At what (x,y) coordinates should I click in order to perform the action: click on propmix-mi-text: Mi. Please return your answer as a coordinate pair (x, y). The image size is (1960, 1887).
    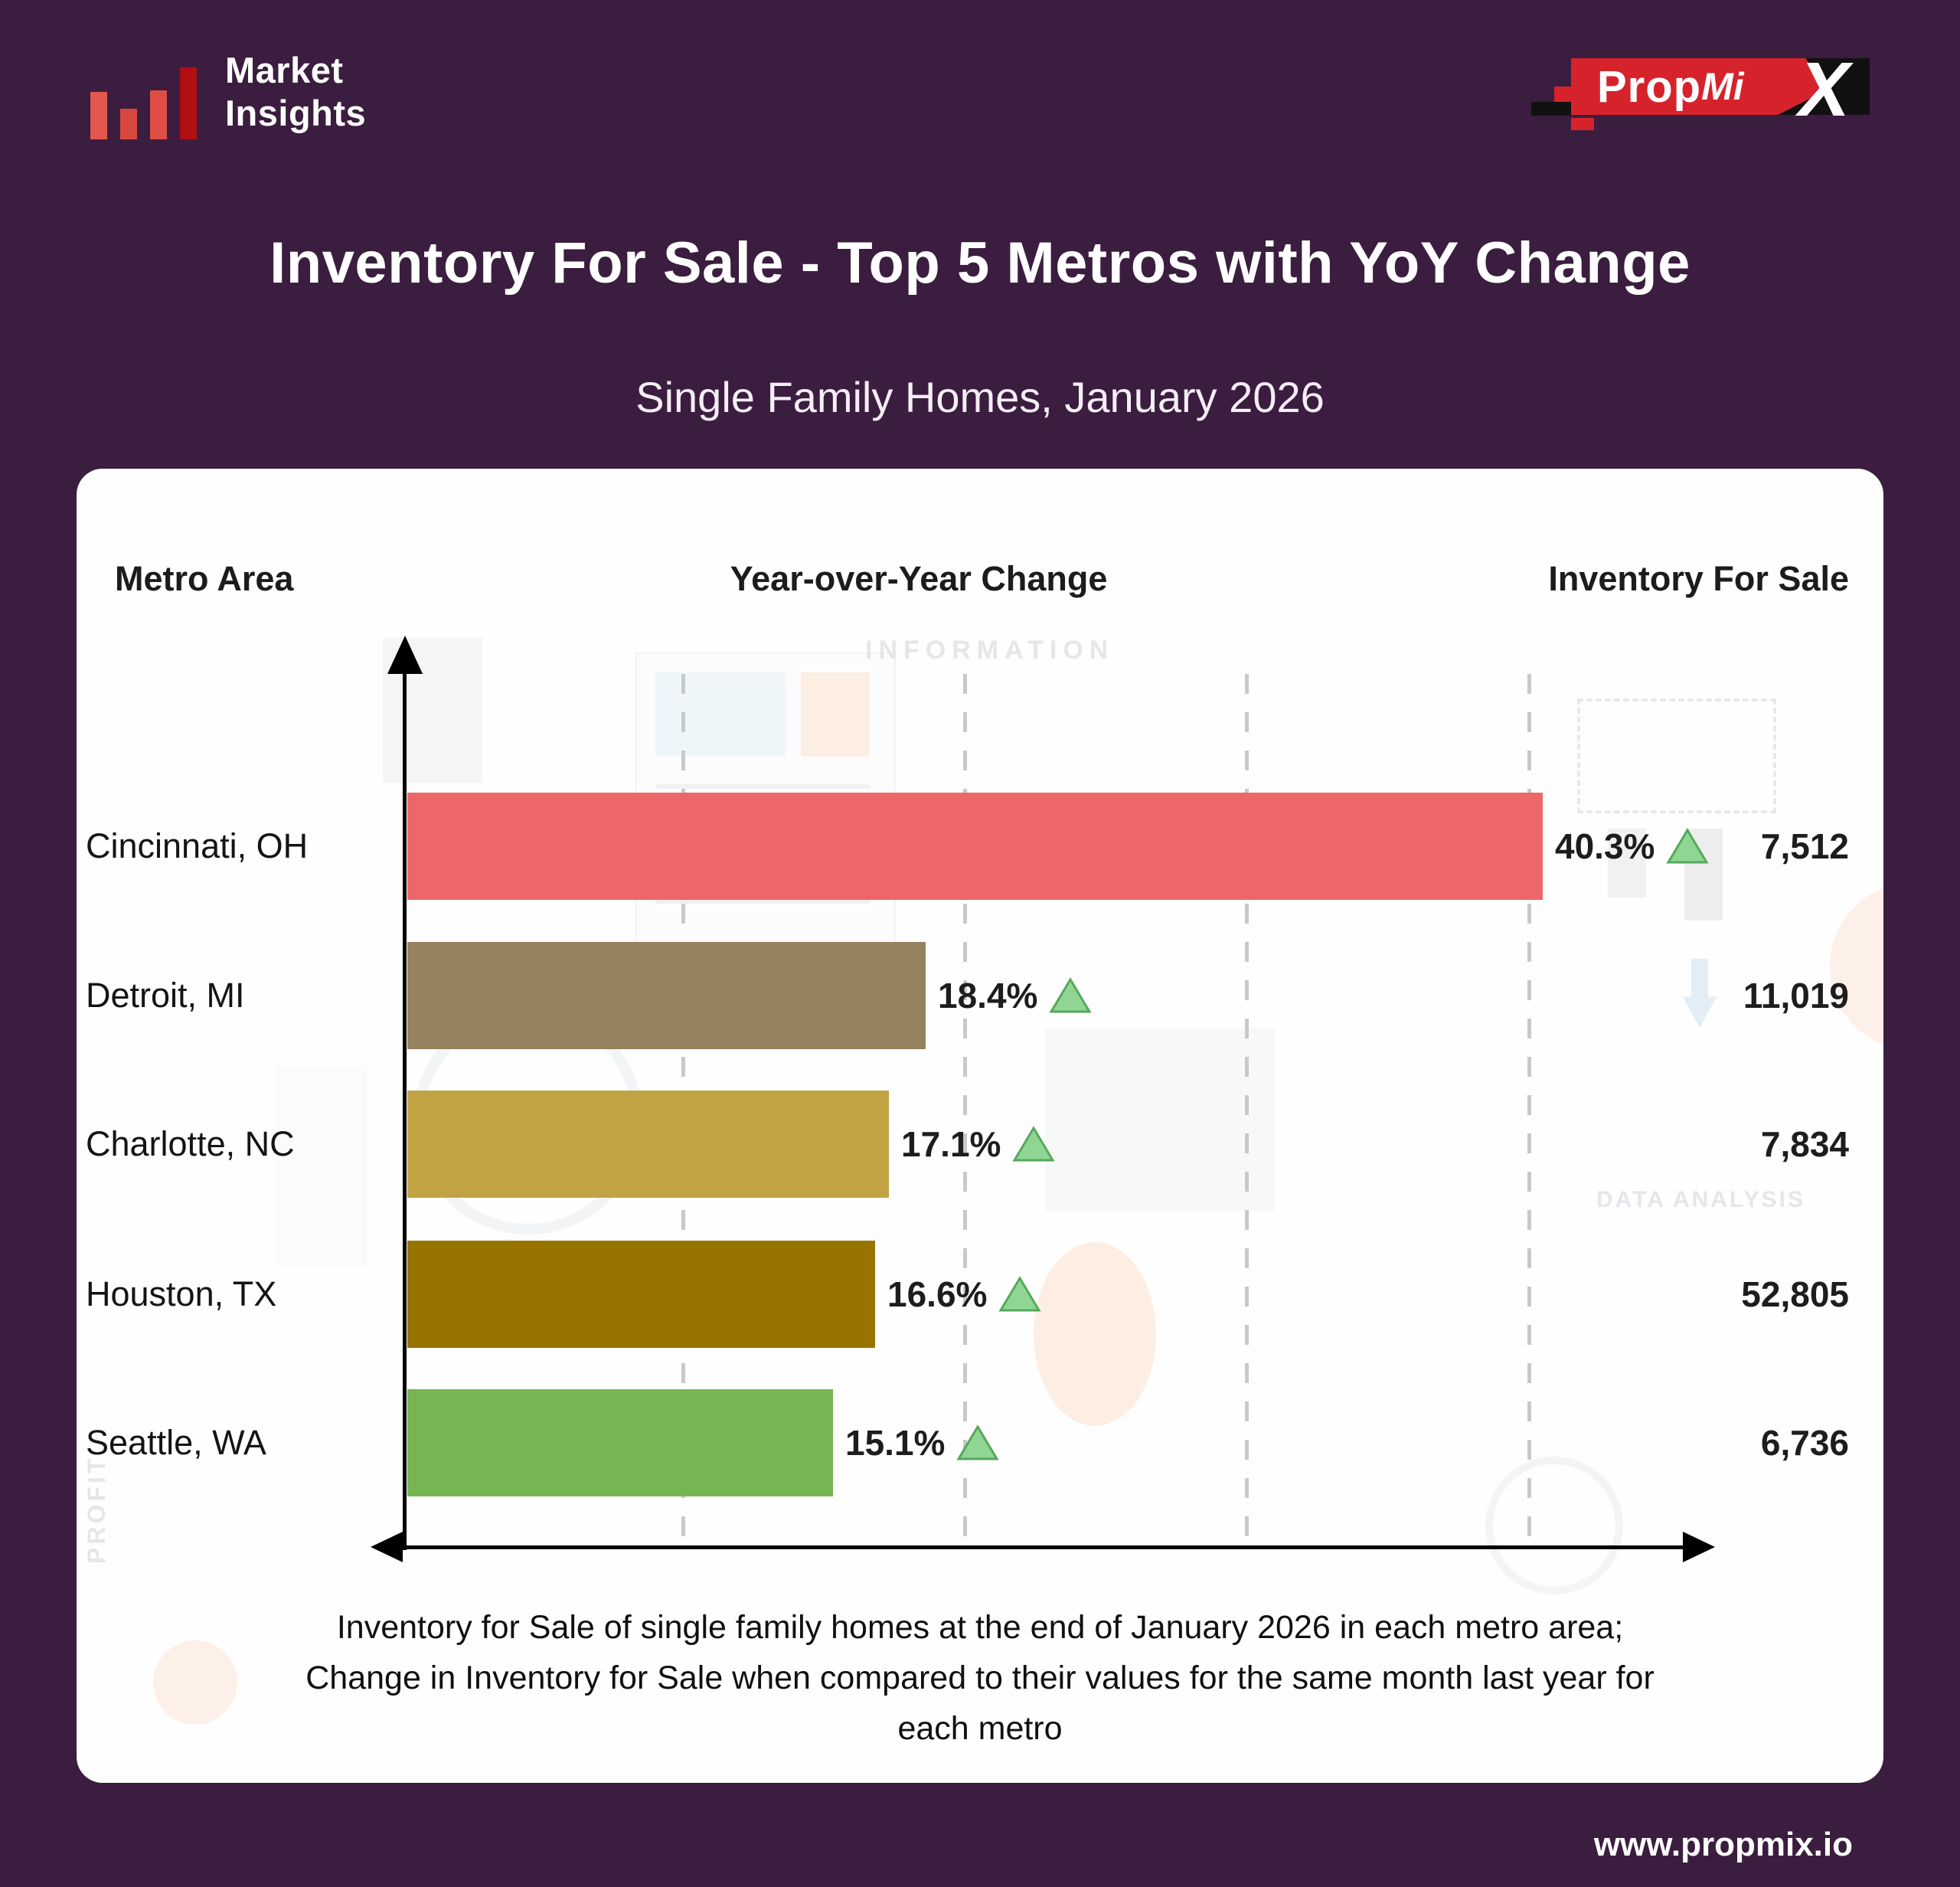
    Looking at the image, I should click on (1722, 86).